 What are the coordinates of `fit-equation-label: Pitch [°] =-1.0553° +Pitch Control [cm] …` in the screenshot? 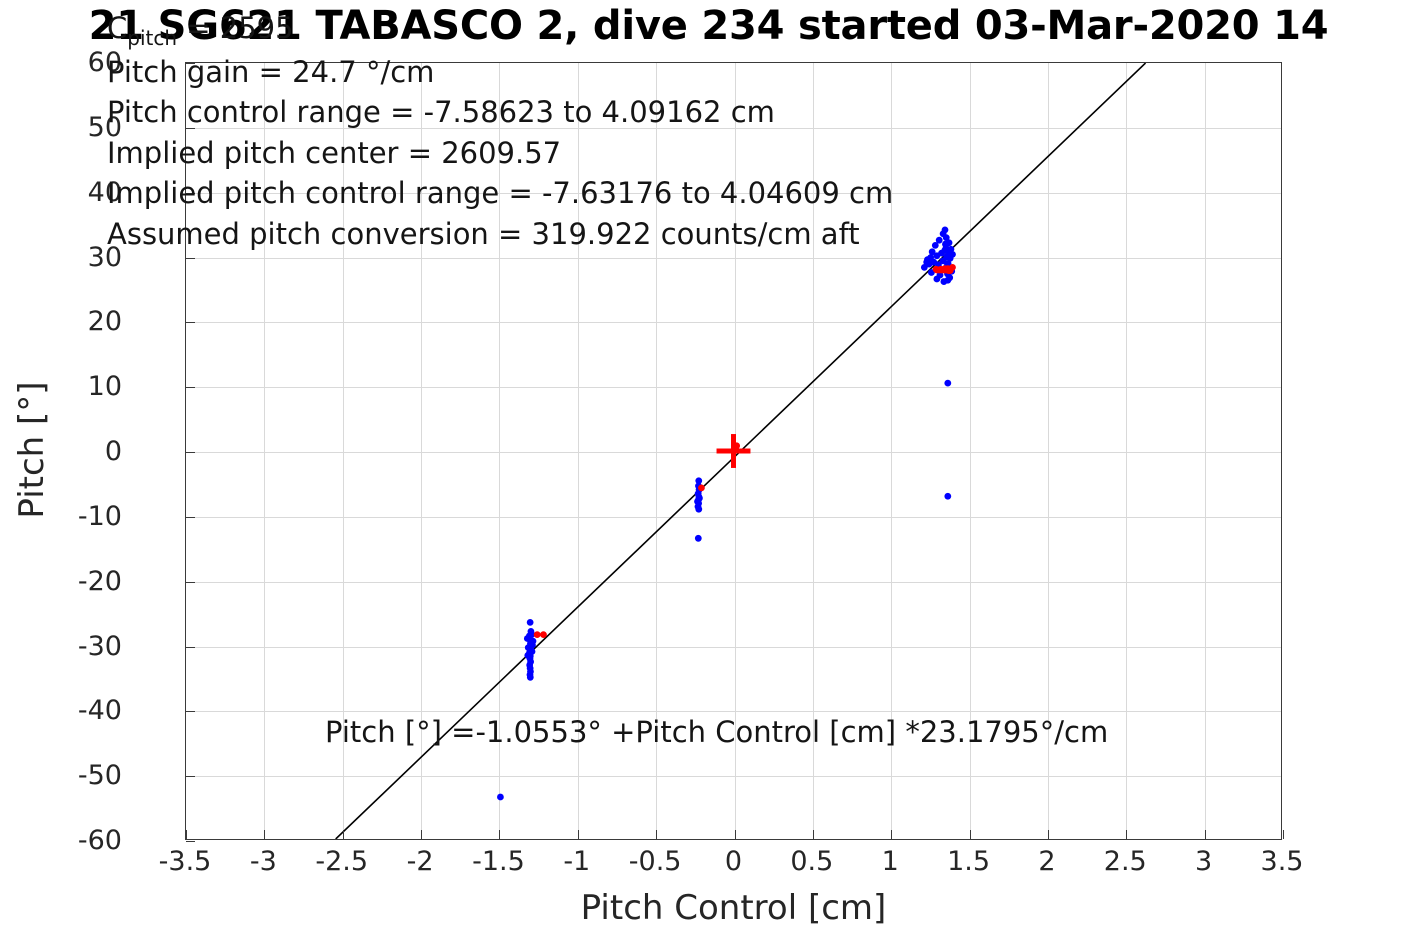 It's located at (717, 732).